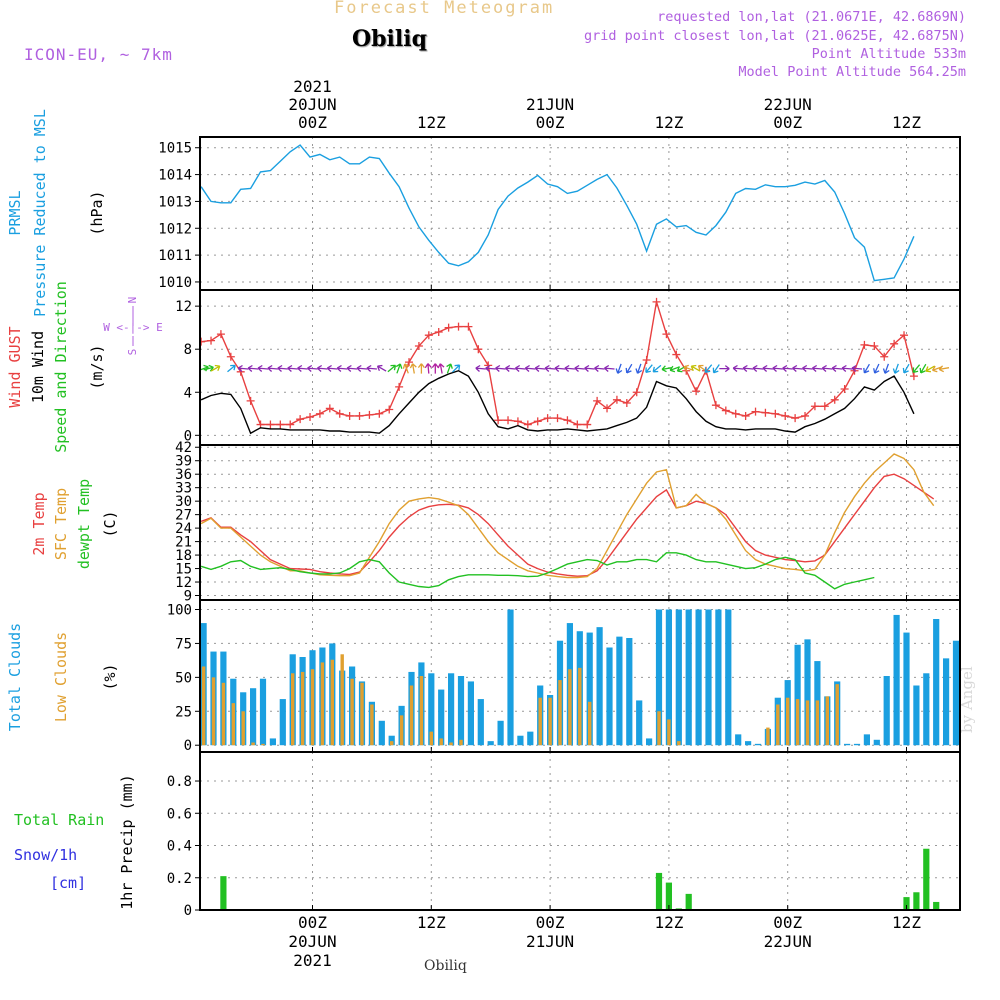 Image resolution: width=1000 pixels, height=1000 pixels. I want to click on requested-coords: requested lon,lat (21.0671E, 42.6869N), so click(811, 17).